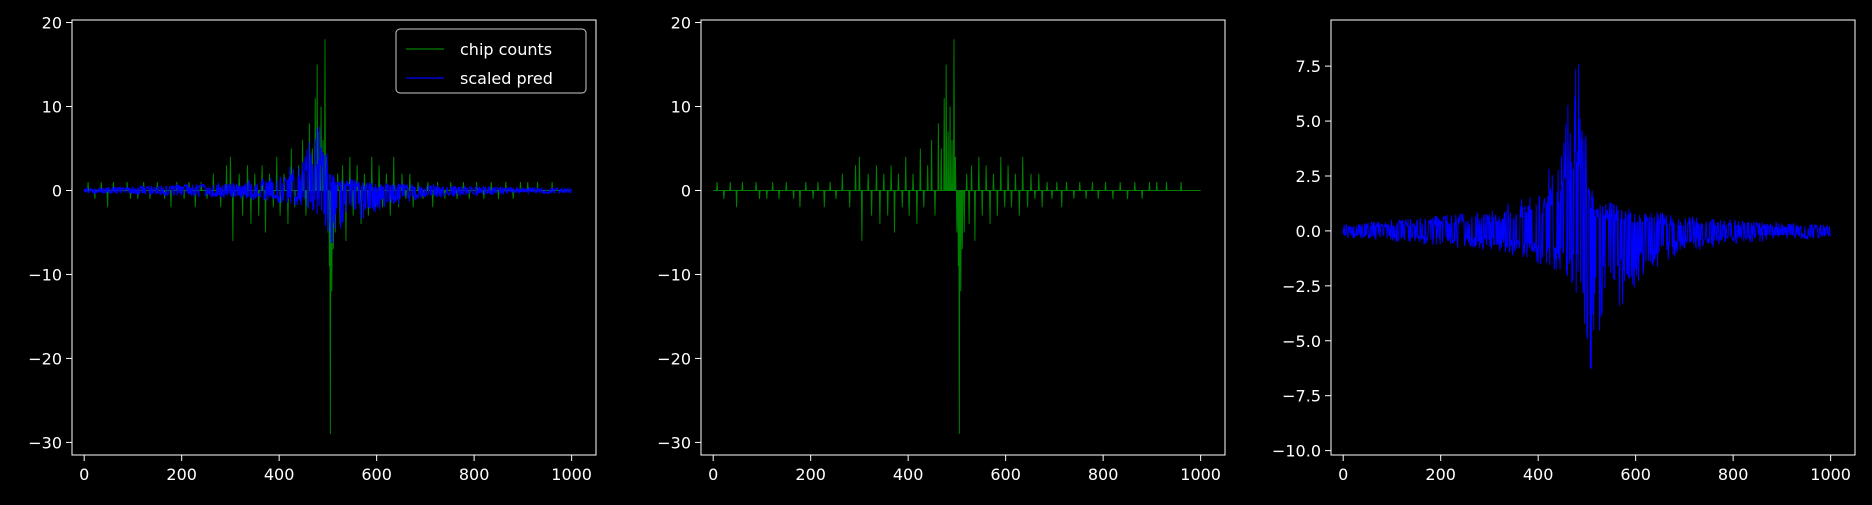  What do you see at coordinates (1301, 286) in the screenshot?
I see `y-tick-label: −2.5` at bounding box center [1301, 286].